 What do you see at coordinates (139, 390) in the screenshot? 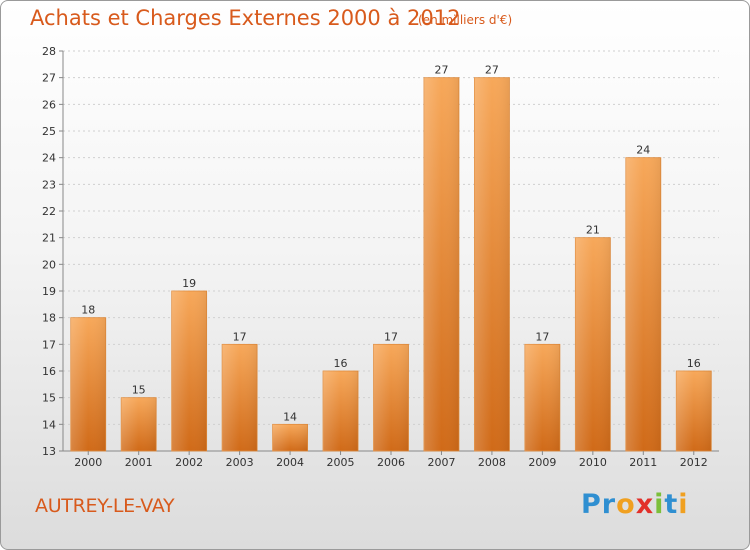
I see `data-label: 15` at bounding box center [139, 390].